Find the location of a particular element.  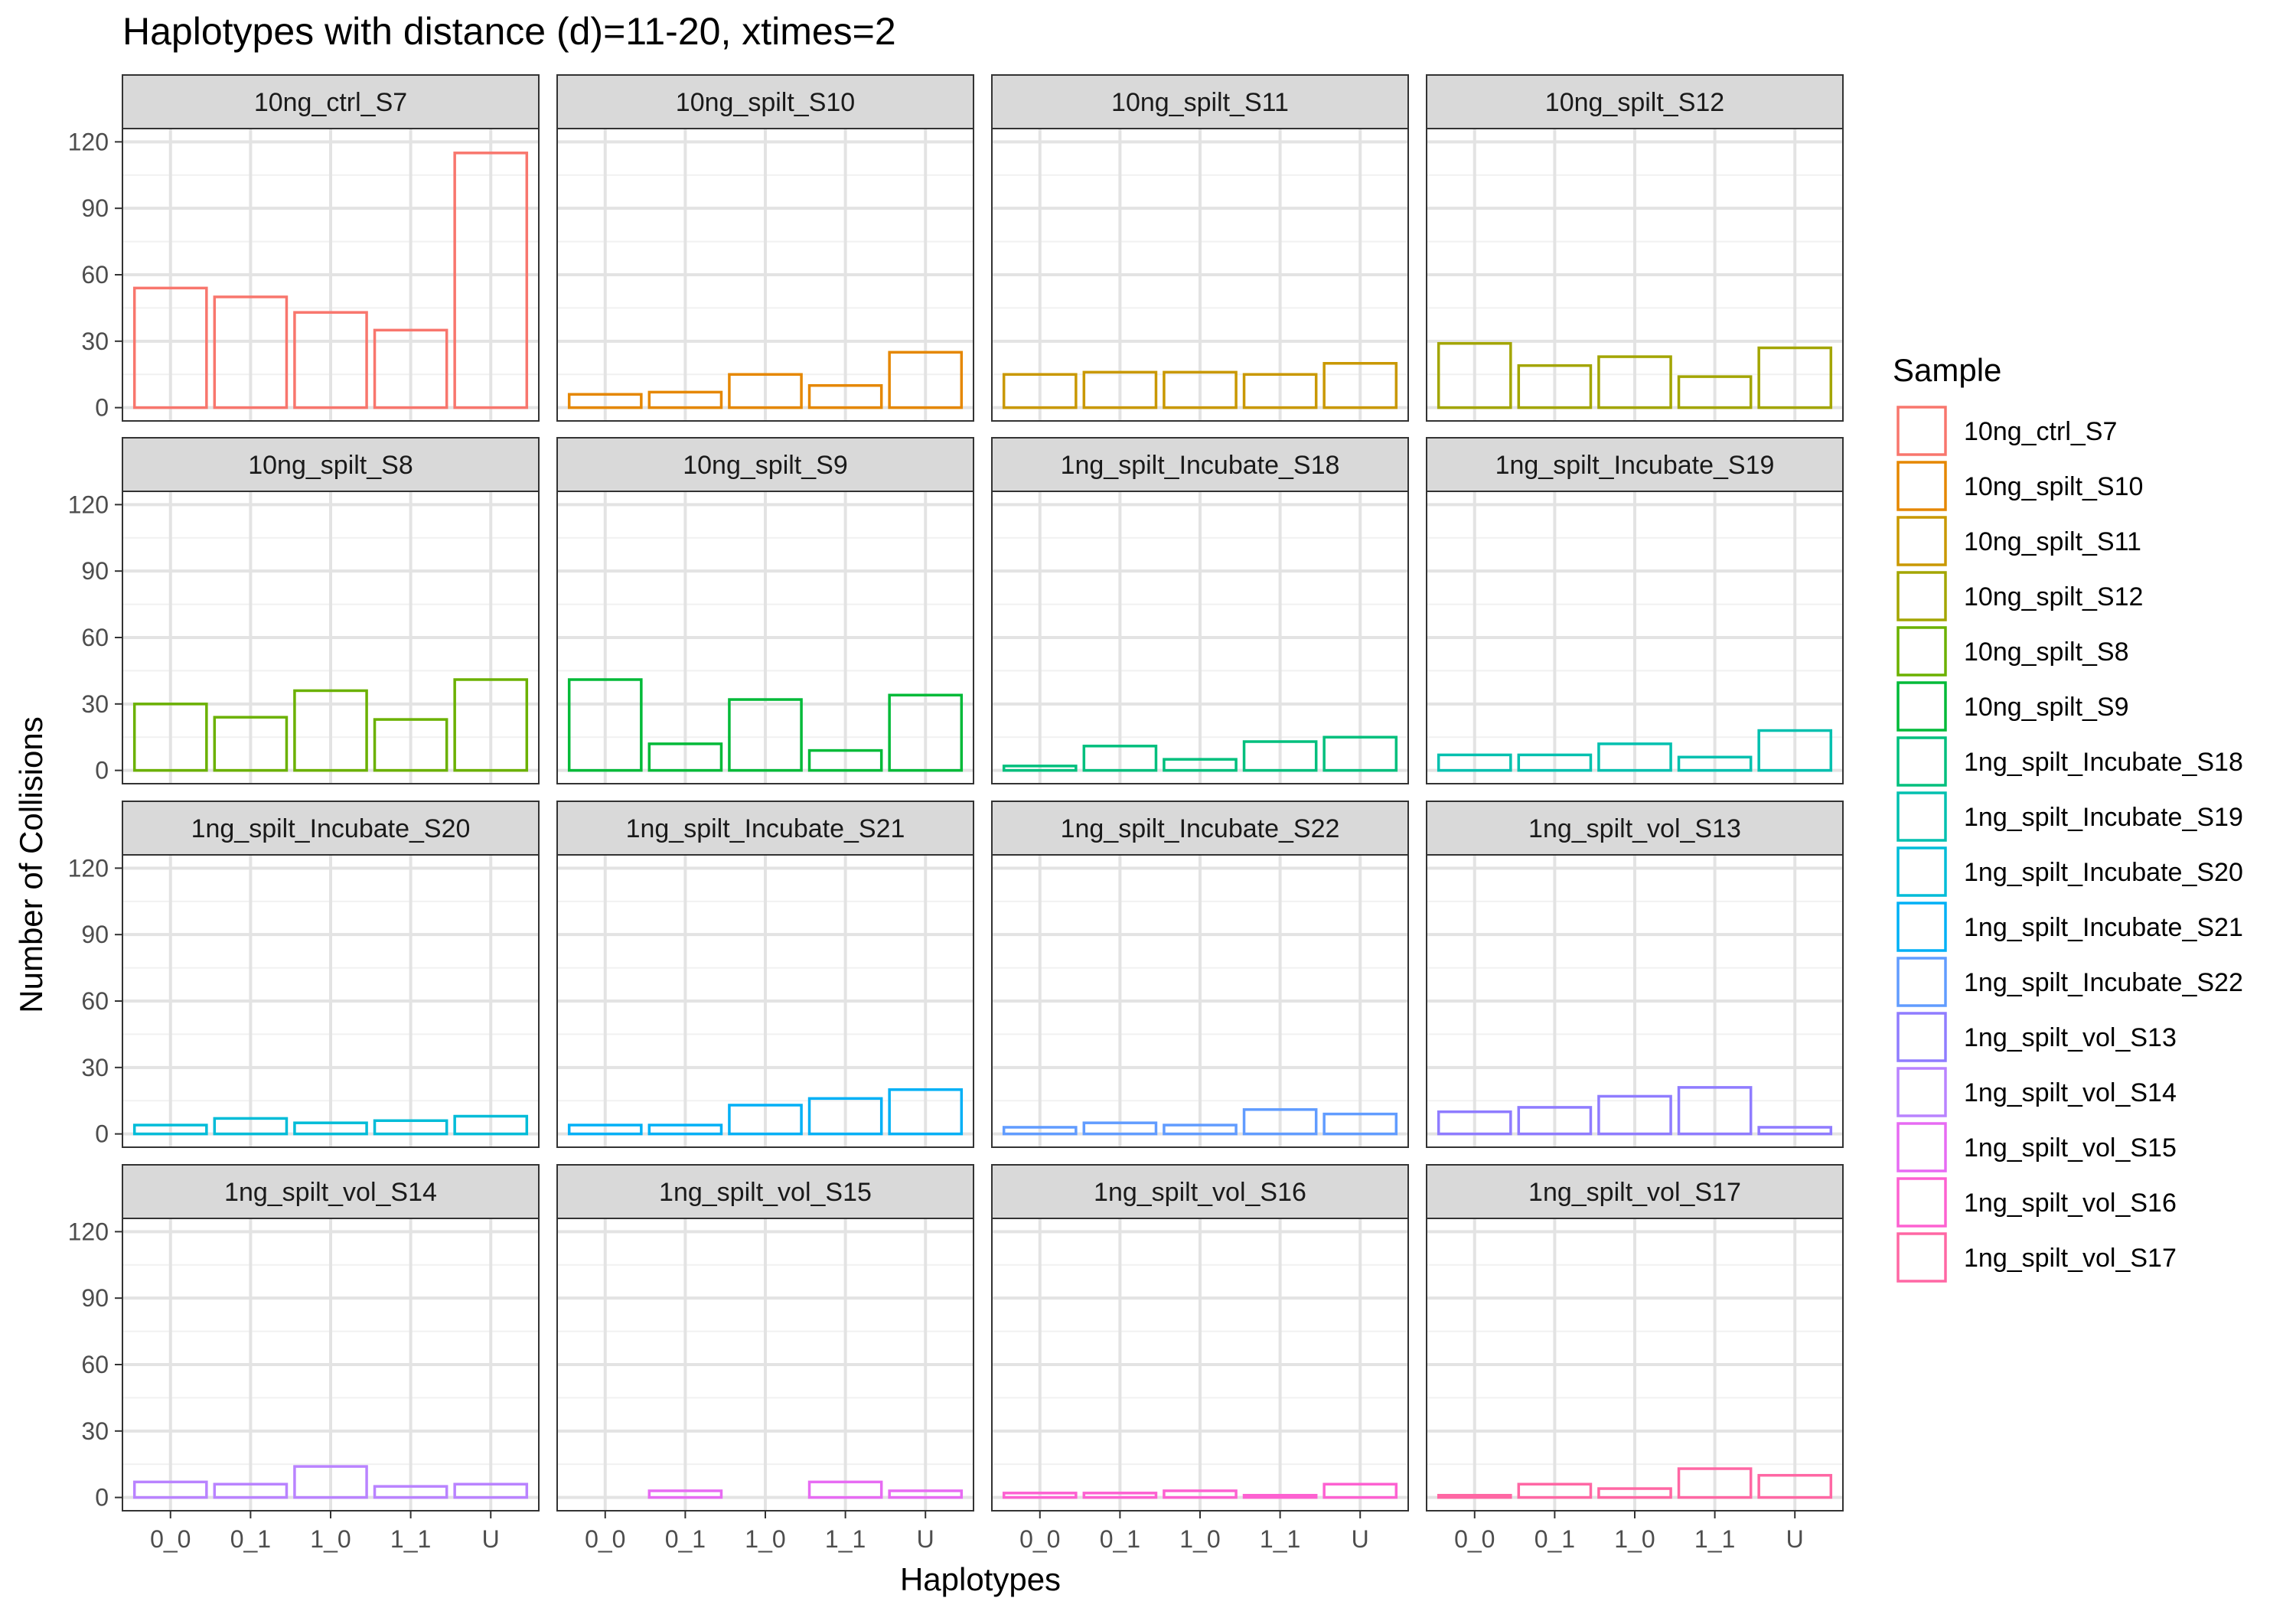

x-tick-label: 1_0 is located at coordinates (1634, 1539).